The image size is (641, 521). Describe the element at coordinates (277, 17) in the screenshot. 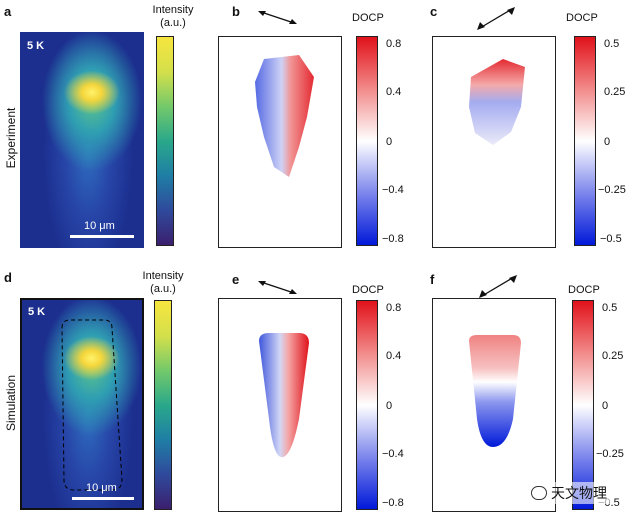

I see `polarization-arrow-b` at that location.